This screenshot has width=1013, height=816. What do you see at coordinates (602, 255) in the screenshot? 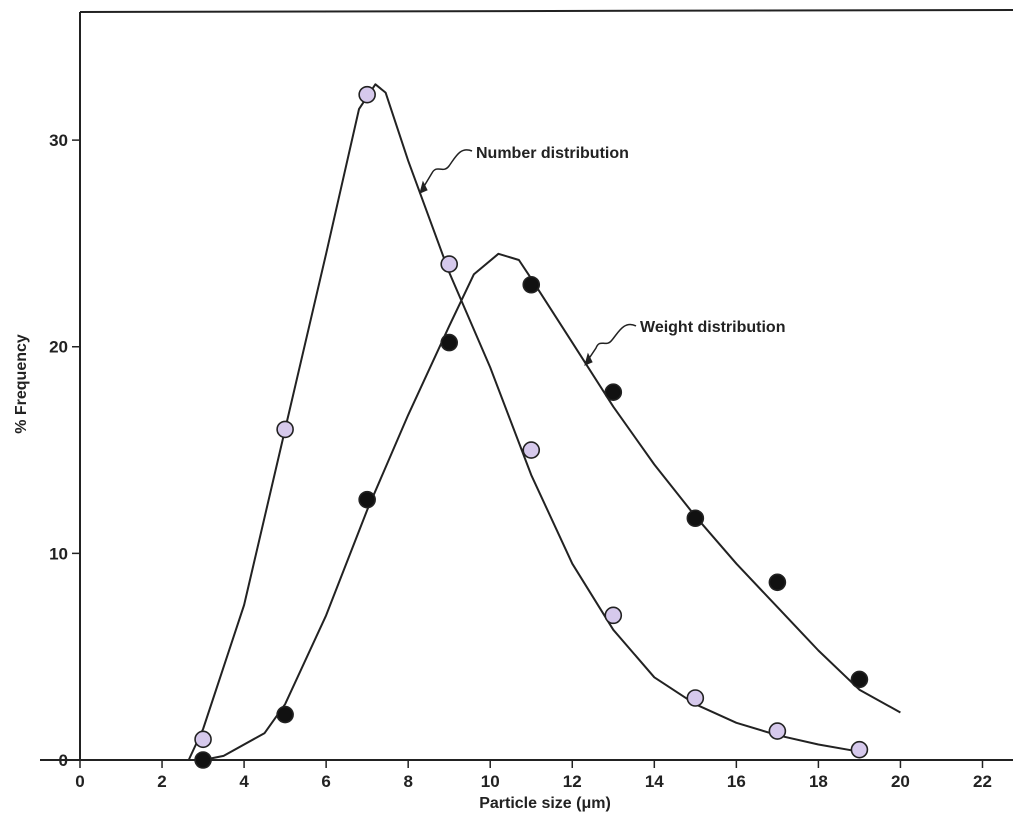
I see `annotations: Number distribution Weight distribution` at bounding box center [602, 255].